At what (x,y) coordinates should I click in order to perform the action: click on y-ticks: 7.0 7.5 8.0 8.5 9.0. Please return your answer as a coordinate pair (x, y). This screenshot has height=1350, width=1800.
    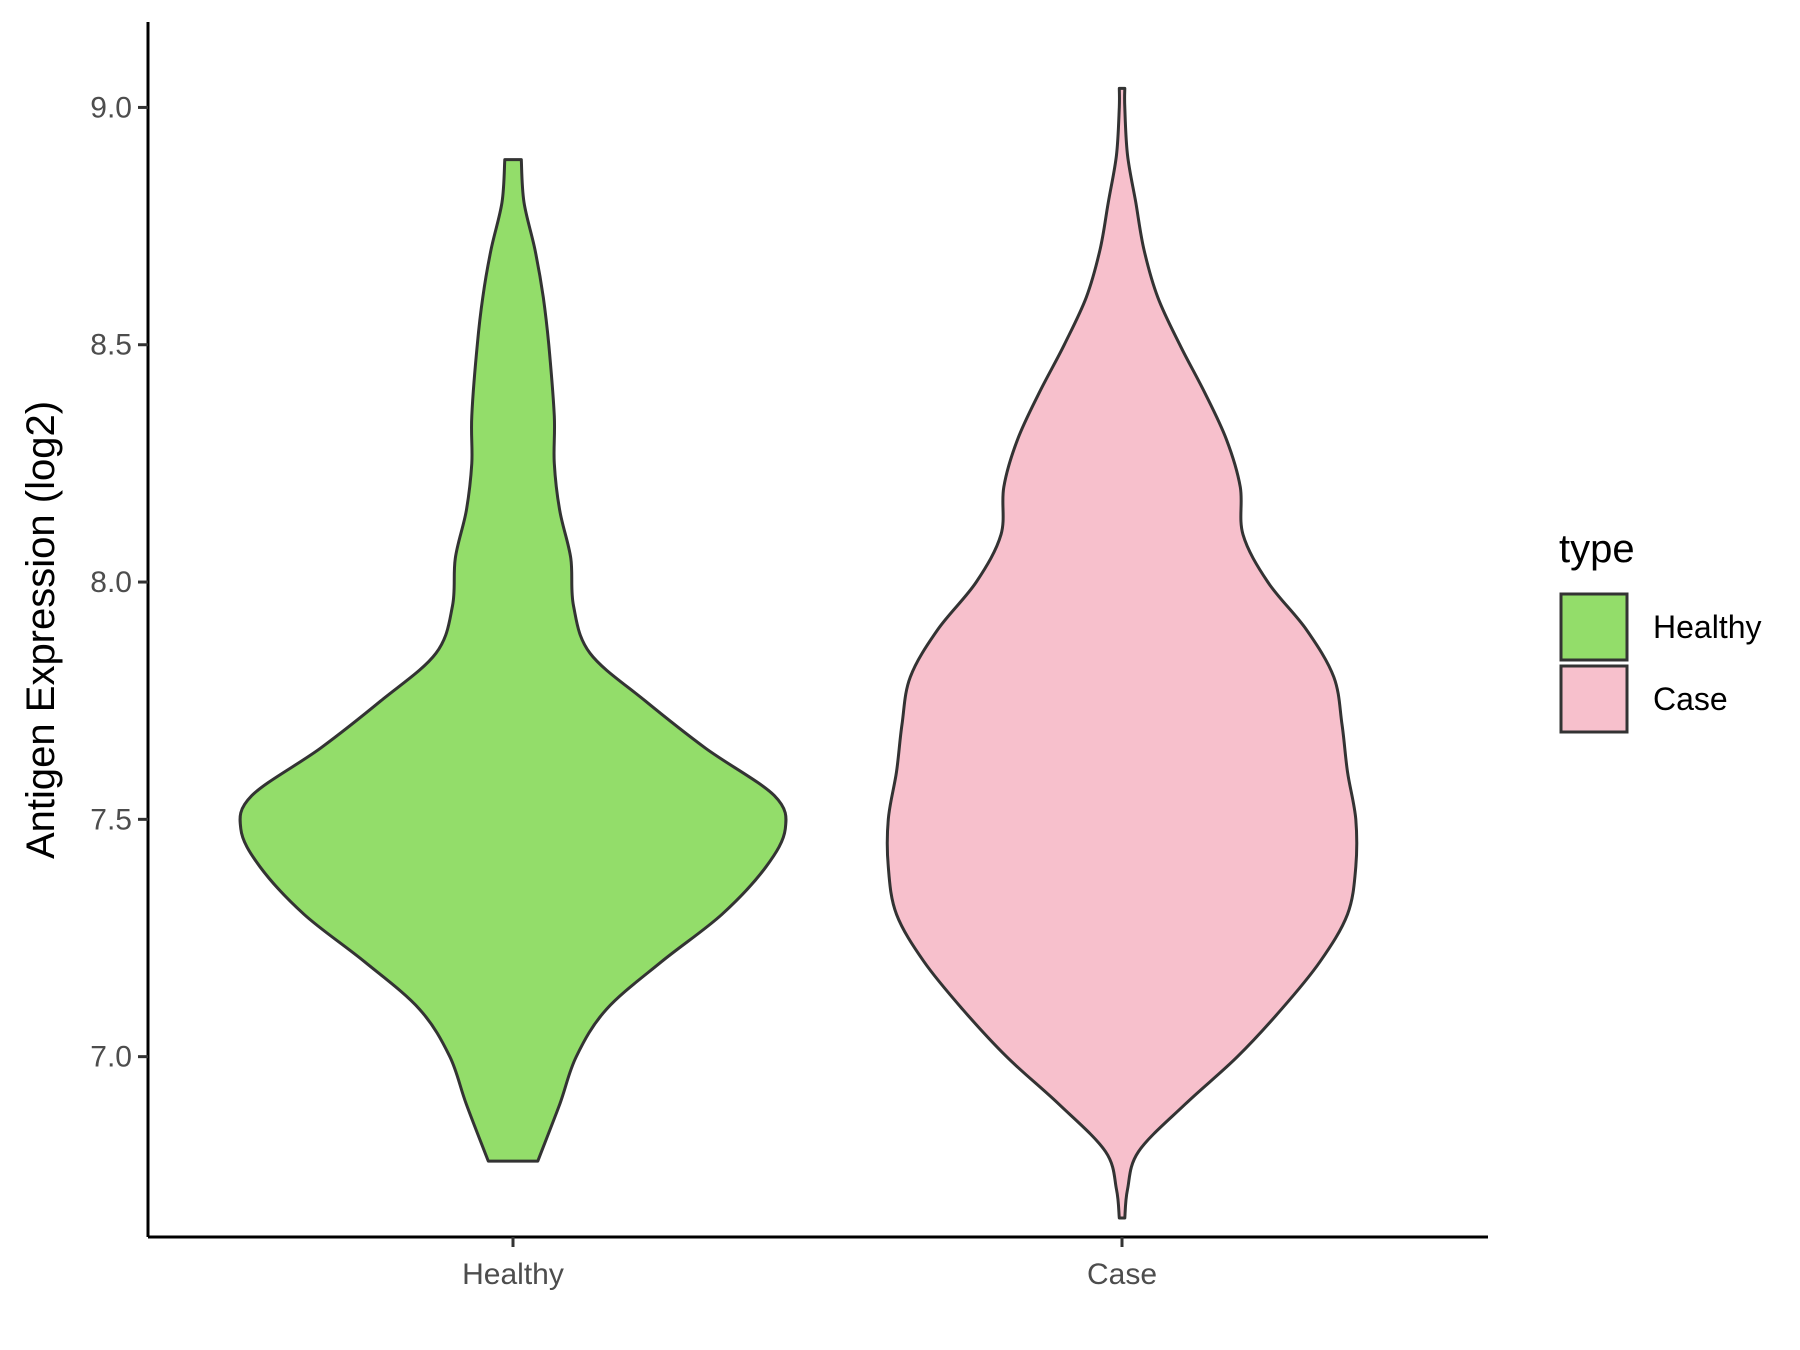
    Looking at the image, I should click on (119, 582).